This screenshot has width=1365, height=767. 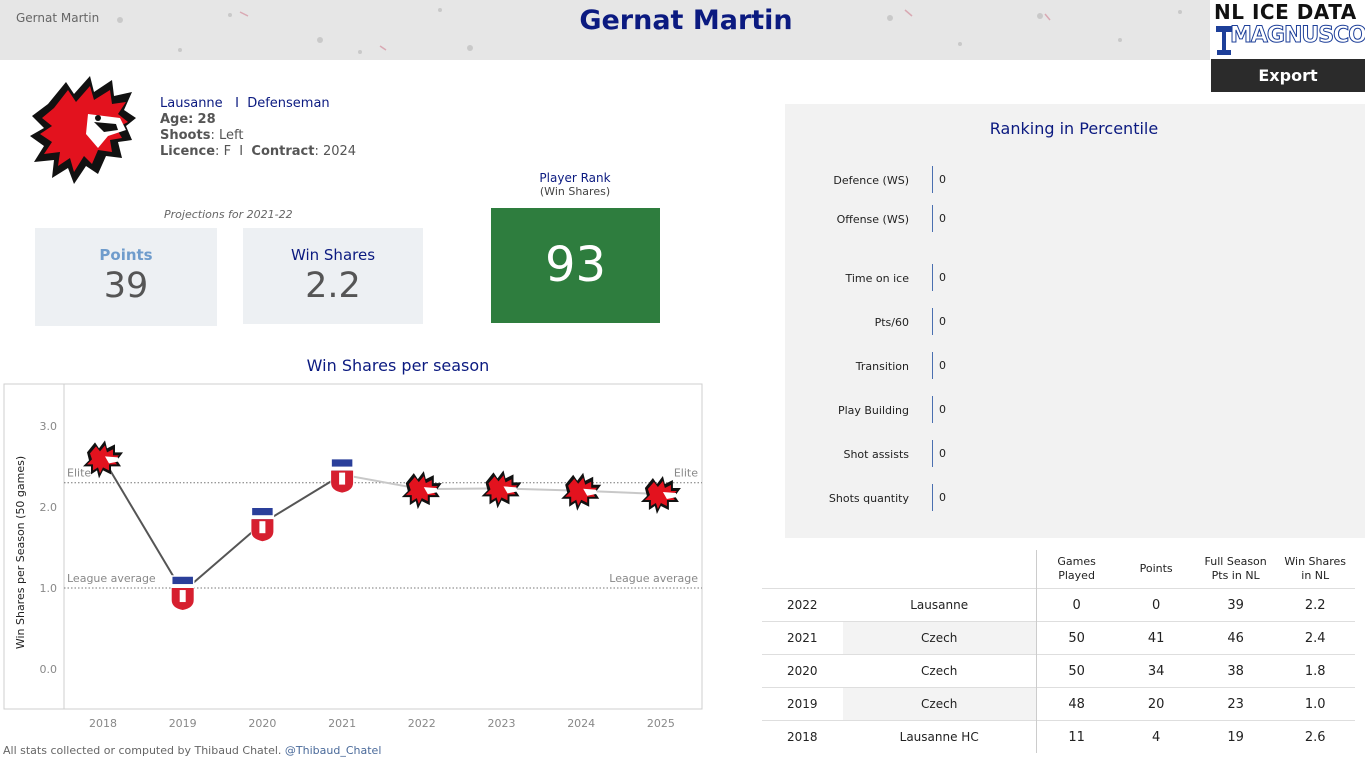 I want to click on y-axis-label: Win Shares per Season (50 games), so click(x=20, y=552).